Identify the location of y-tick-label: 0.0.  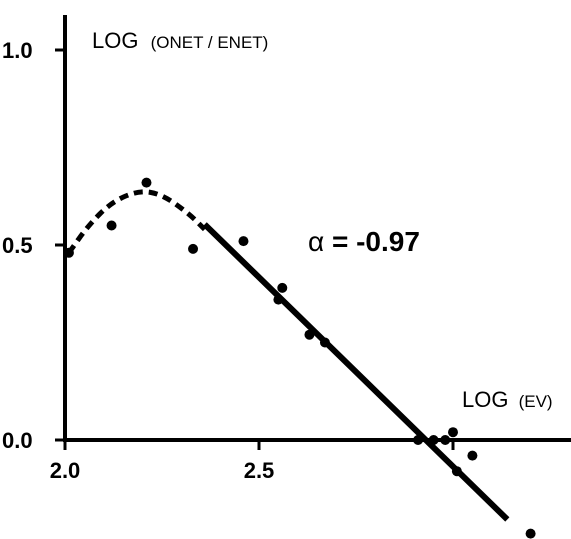
(17, 440).